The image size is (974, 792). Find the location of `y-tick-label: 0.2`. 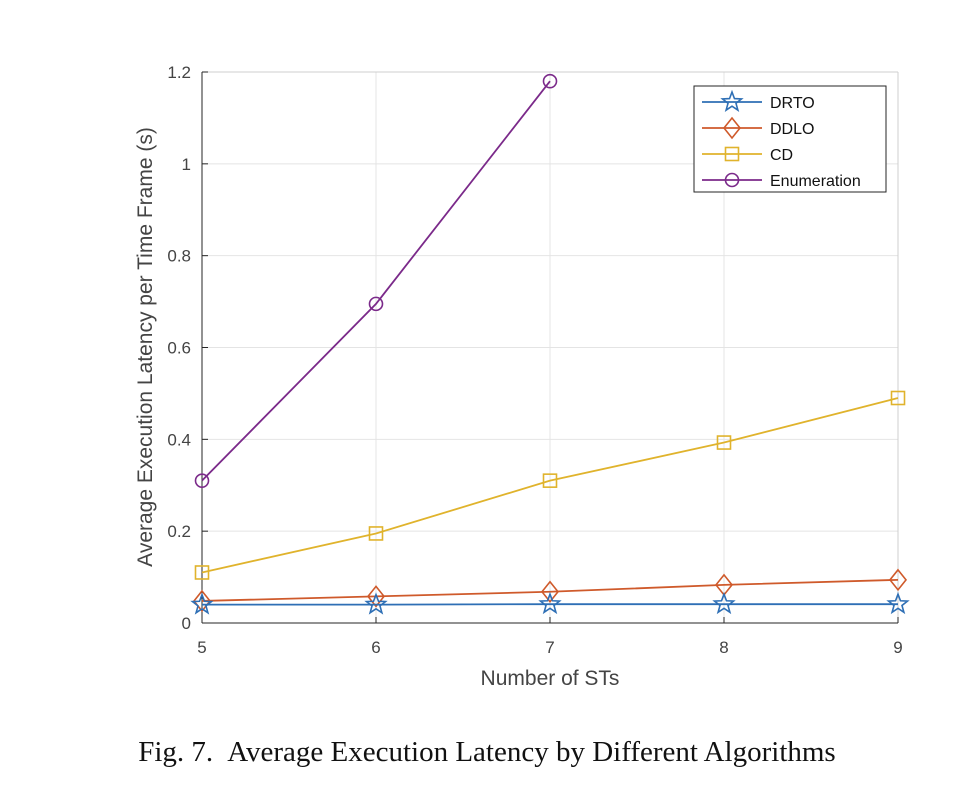

y-tick-label: 0.2 is located at coordinates (179, 531).